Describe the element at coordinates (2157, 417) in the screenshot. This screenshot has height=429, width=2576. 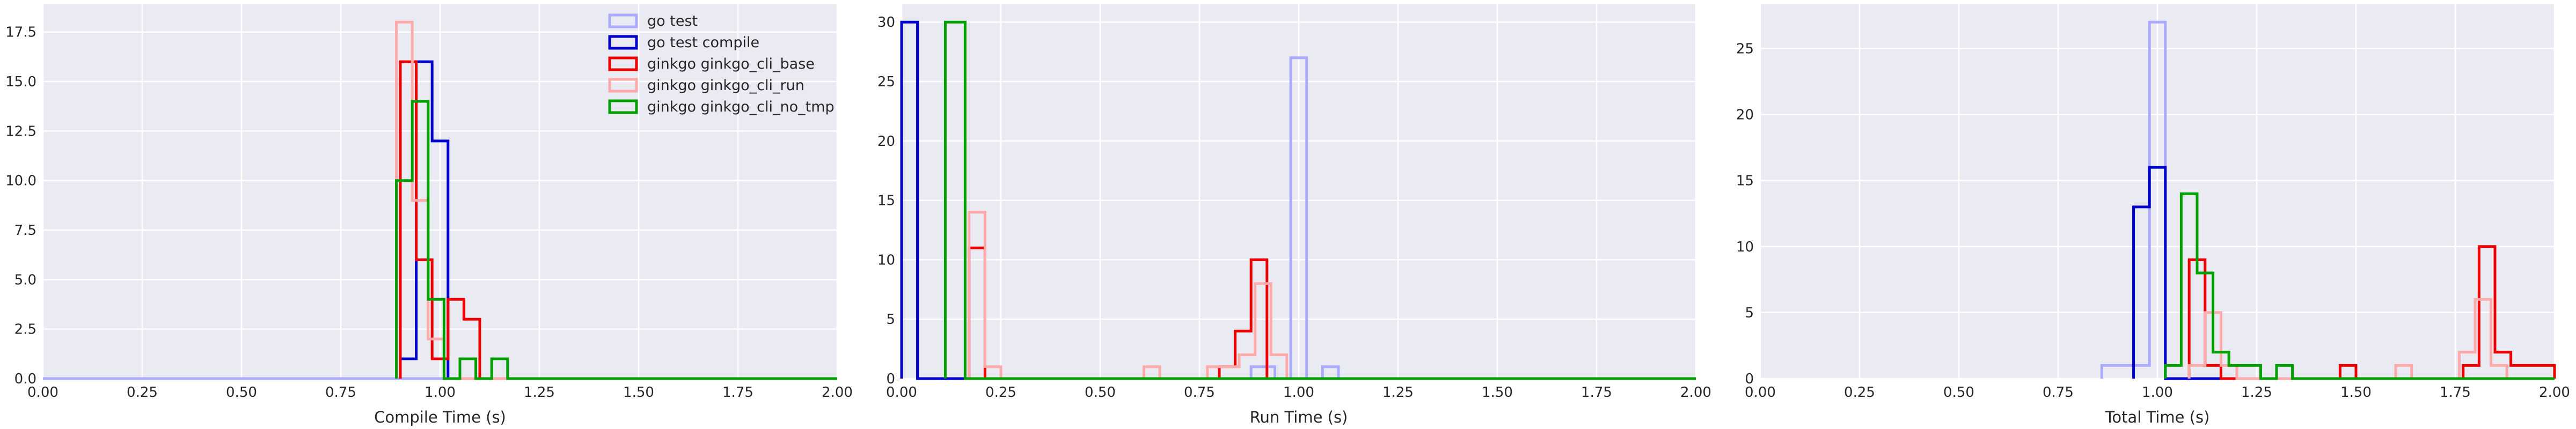
I see `x-axis-label: Total Time (s)` at that location.